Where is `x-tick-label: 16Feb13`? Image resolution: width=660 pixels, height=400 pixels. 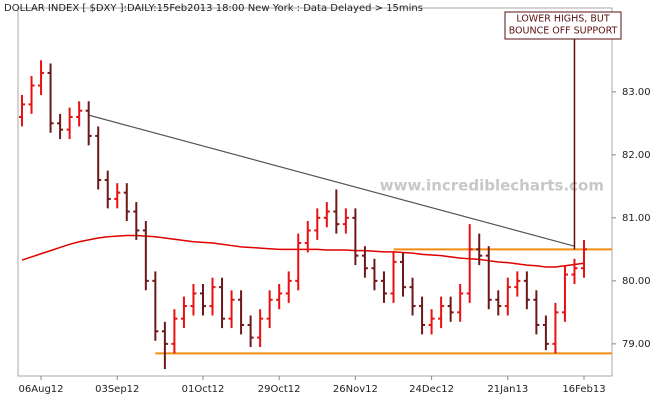
x-tick-label: 16Feb13 is located at coordinates (583, 389).